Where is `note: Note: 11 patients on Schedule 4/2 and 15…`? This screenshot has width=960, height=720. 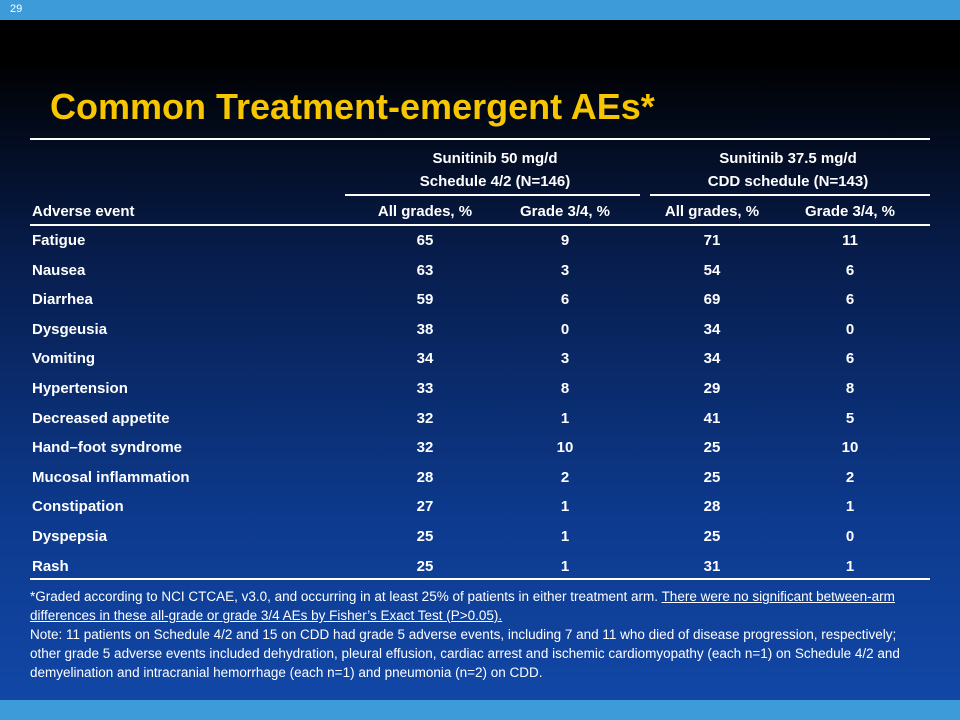 note: Note: 11 patients on Schedule 4/2 and 15… is located at coordinates (465, 653).